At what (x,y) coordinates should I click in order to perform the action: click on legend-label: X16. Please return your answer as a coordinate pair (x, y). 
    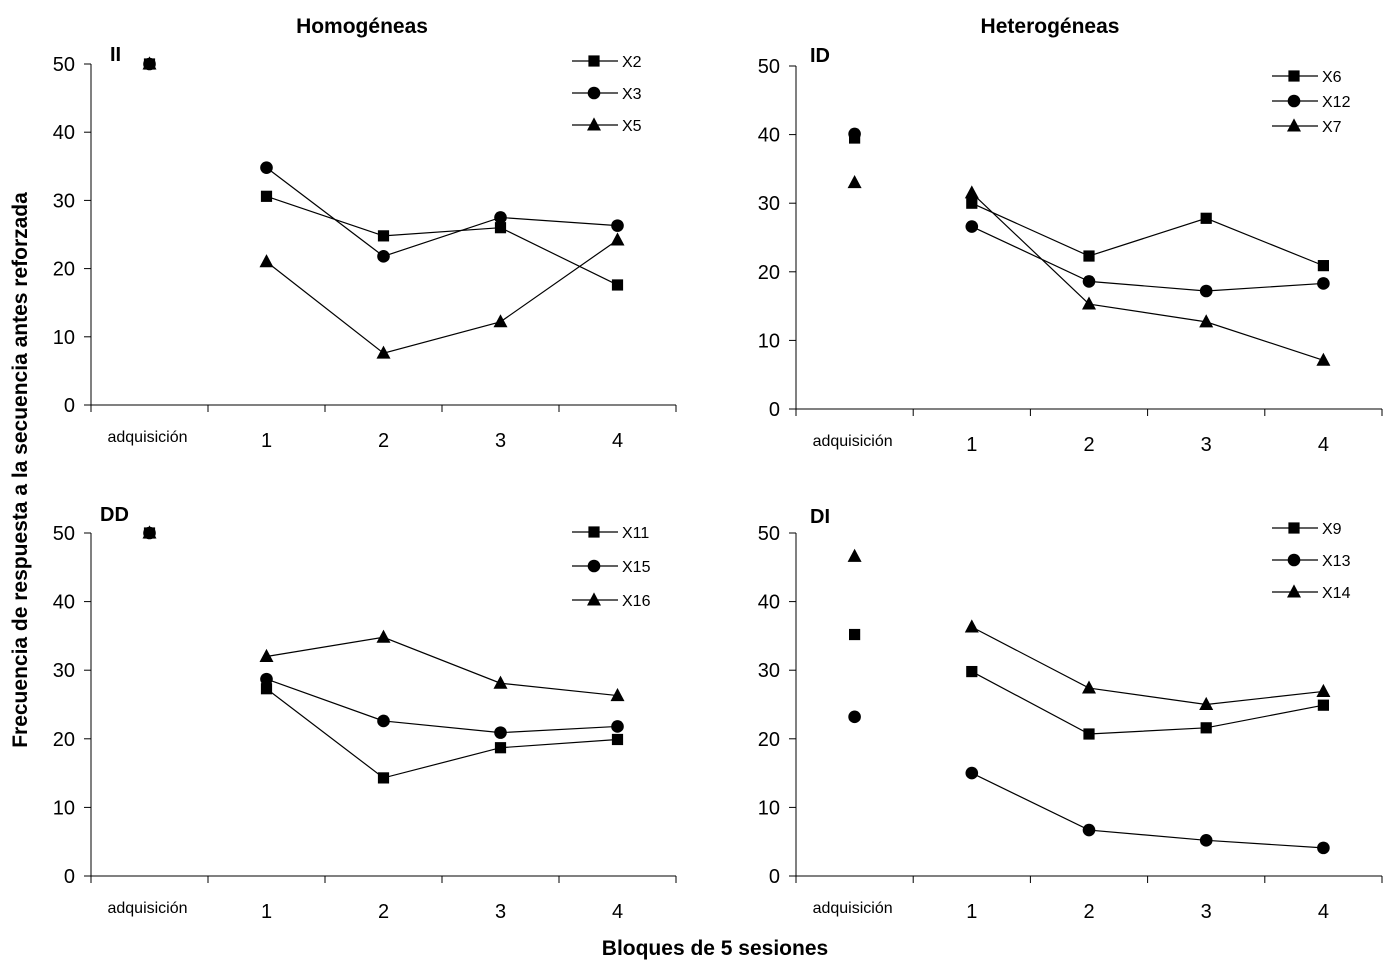
    Looking at the image, I should click on (636, 601).